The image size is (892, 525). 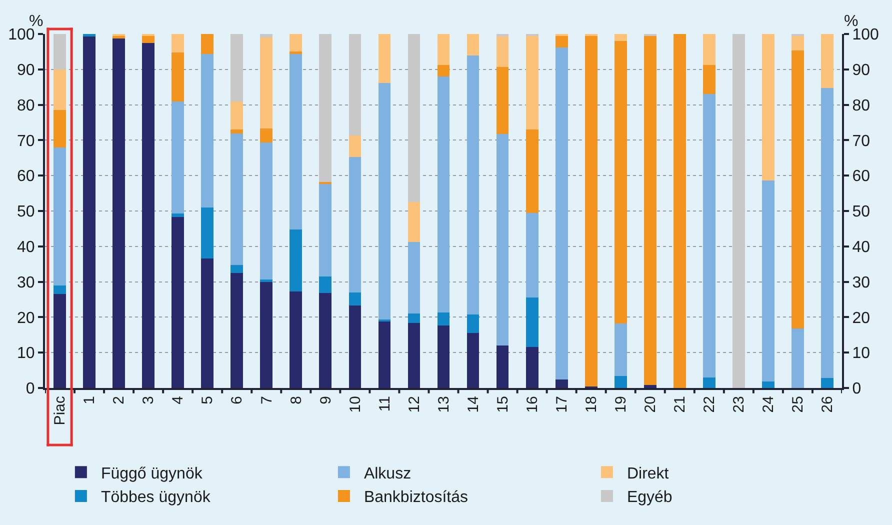 What do you see at coordinates (26, 70) in the screenshot?
I see `y-tick-label: 90` at bounding box center [26, 70].